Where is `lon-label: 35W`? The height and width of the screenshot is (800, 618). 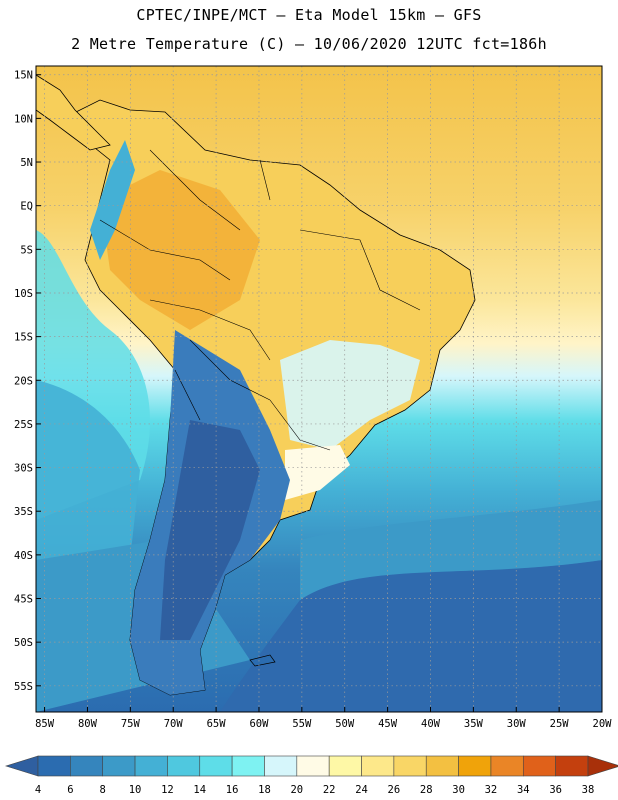
lon-label: 35W is located at coordinates (474, 724).